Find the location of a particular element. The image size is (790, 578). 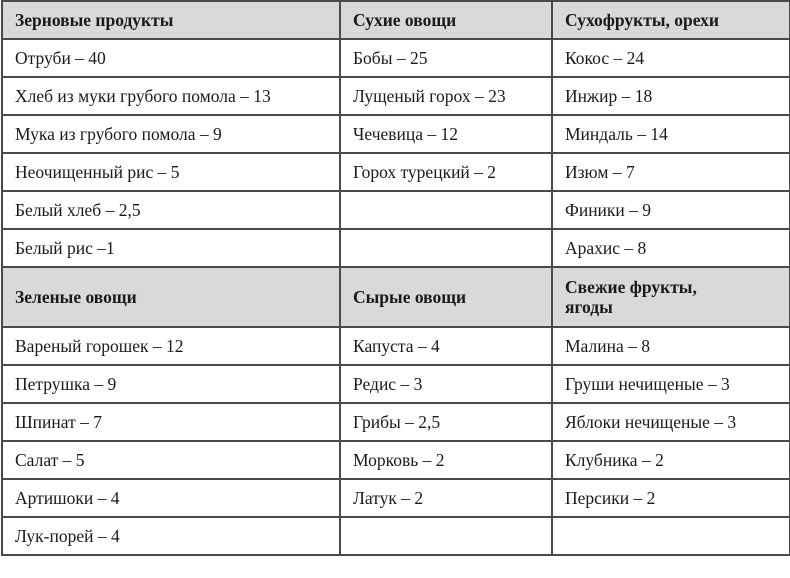

table-row: Белый хлеб – 2,5 Финики – 9 is located at coordinates (395, 210).